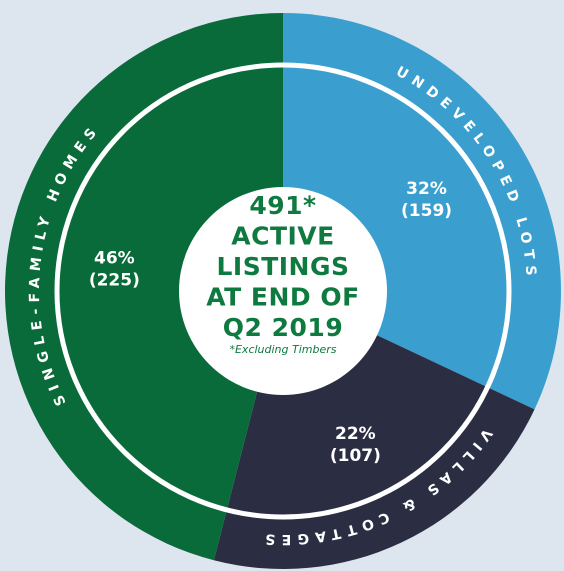 The height and width of the screenshot is (571, 564). Describe the element at coordinates (355, 434) in the screenshot. I see `value-label: 22%` at that location.